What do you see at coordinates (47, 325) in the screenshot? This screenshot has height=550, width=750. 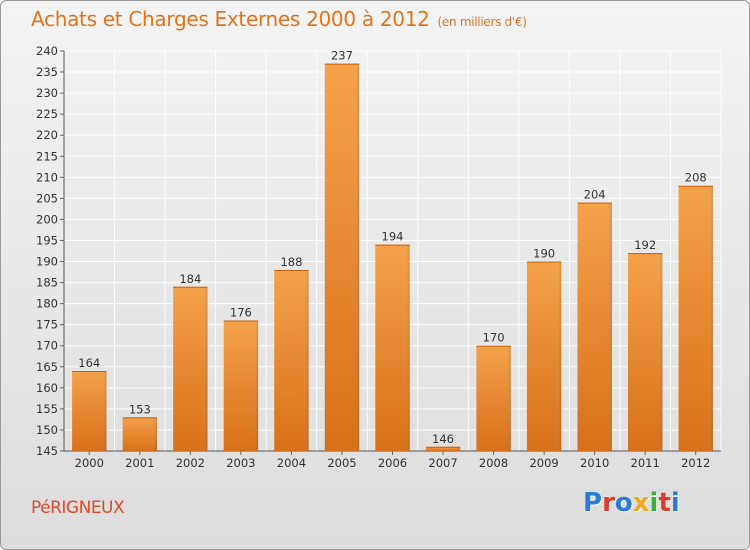 I see `y-tick-label: 175` at bounding box center [47, 325].